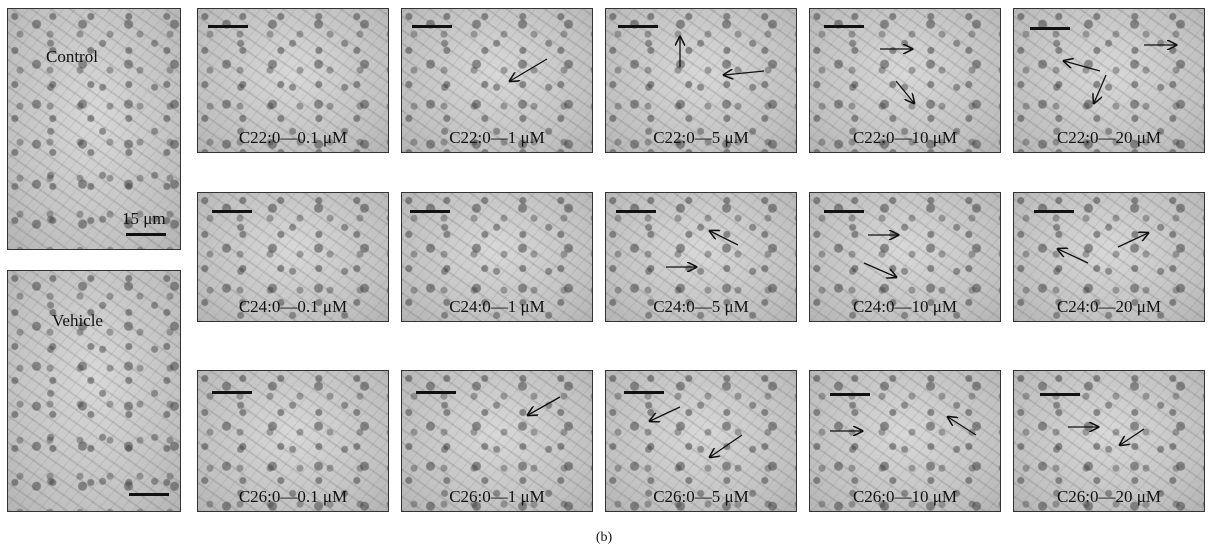 The width and height of the screenshot is (1208, 552). I want to click on micrograph-panel: C24:0—20 μM, so click(1109, 257).